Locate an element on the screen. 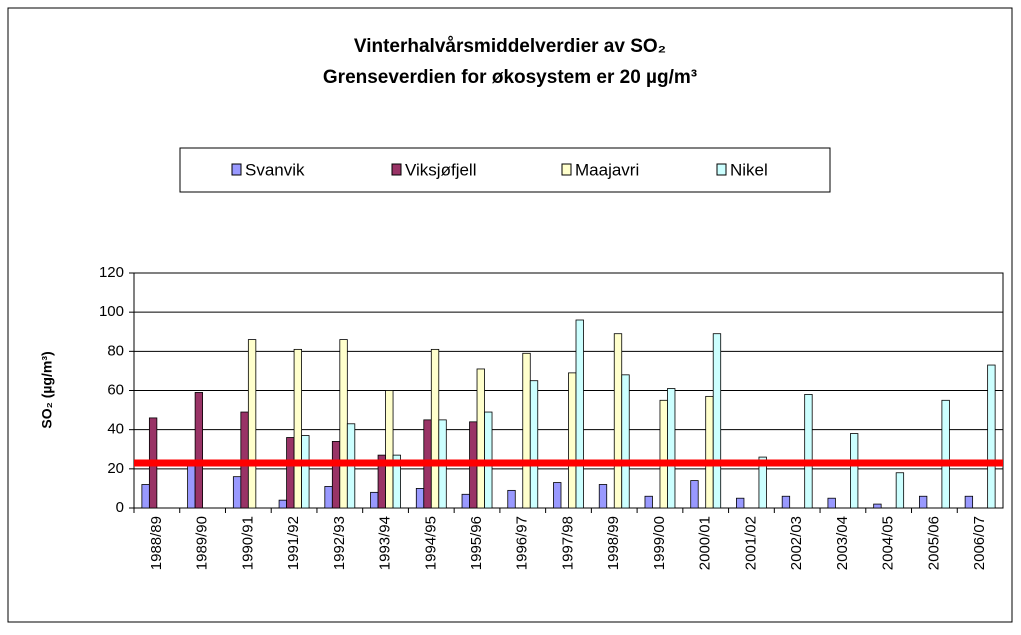 This screenshot has height=635, width=1021. y-tick-label: 80 is located at coordinates (115, 350).